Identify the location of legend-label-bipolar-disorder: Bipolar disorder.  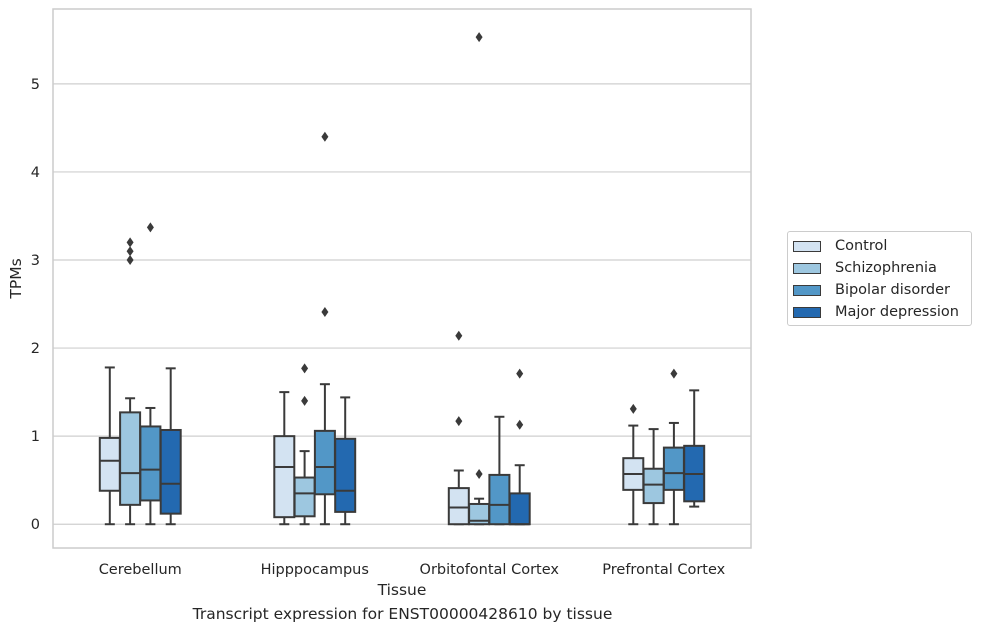
(892, 290).